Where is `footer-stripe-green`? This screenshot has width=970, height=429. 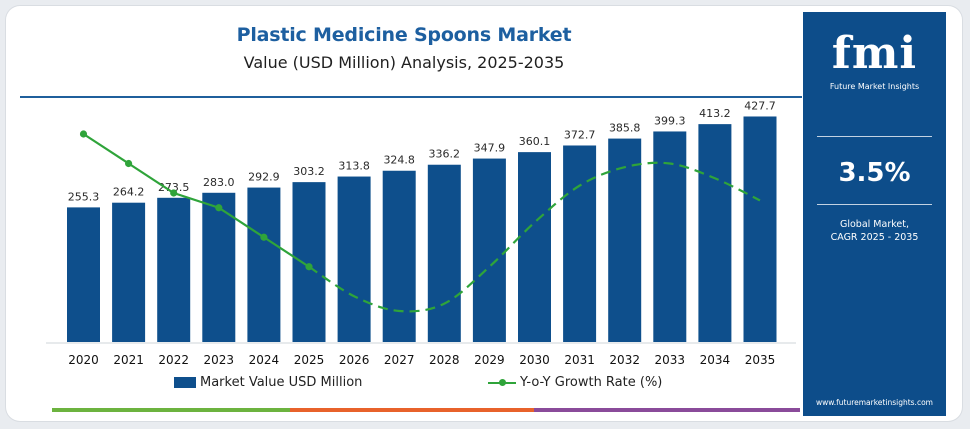
footer-stripe-green is located at coordinates (171, 410).